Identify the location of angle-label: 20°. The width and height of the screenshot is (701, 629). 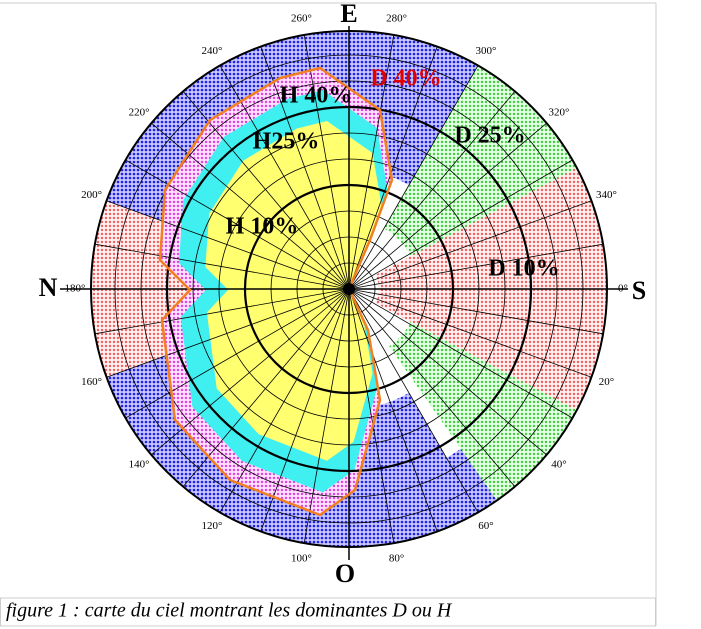
(606, 382).